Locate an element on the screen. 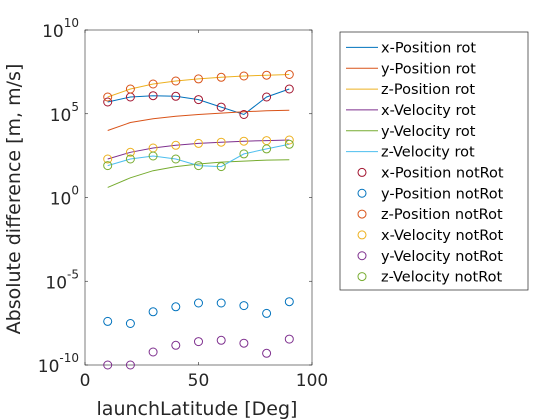  legend-entry: x-Velocity notRot is located at coordinates (430, 236).